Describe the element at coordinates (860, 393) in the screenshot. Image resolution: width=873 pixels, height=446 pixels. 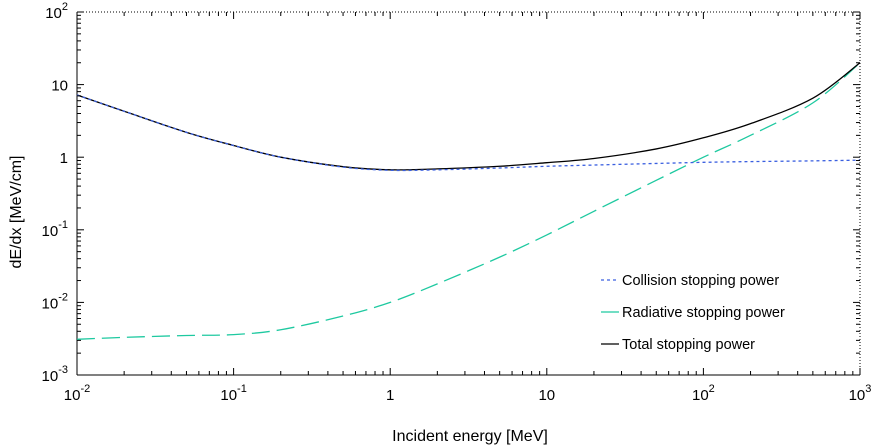
I see `x-tick-label: 10³` at that location.